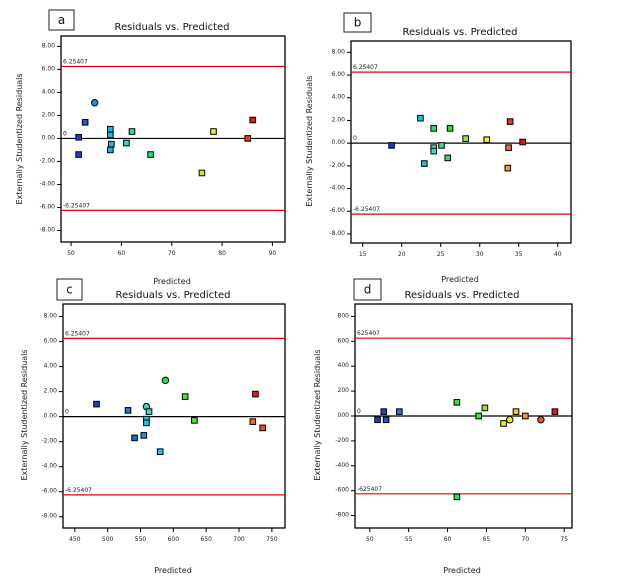 The image size is (623, 588). What do you see at coordinates (171, 27) in the screenshot?
I see `panel-a-title: Residuals vs. Predicted` at bounding box center [171, 27].